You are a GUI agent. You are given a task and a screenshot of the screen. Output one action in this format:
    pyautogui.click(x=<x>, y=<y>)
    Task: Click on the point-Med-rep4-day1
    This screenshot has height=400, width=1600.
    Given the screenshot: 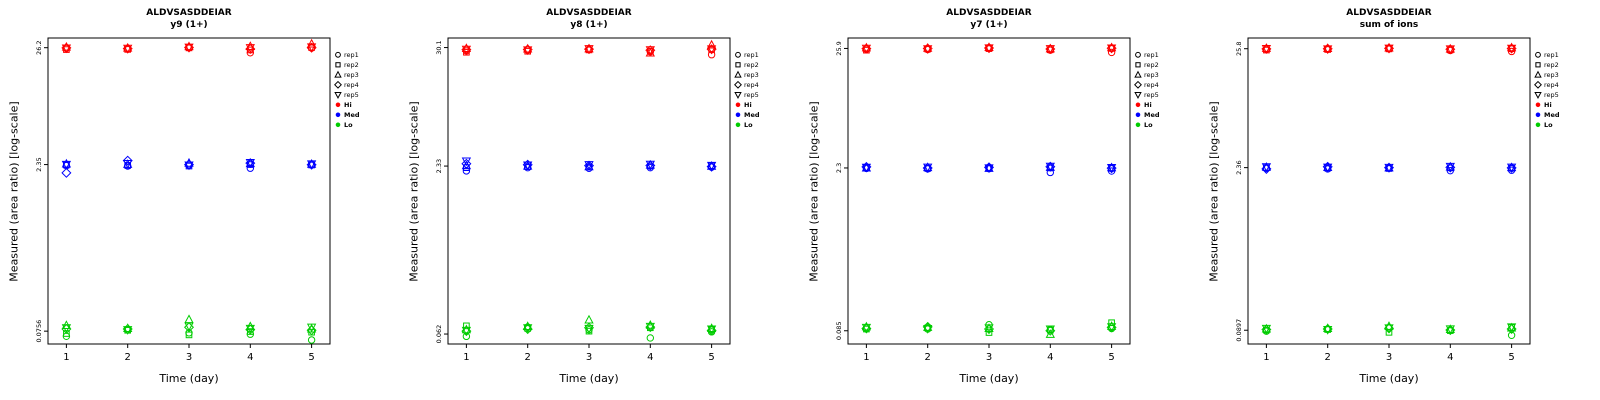 What is the action you would take?
    pyautogui.click(x=466, y=163)
    